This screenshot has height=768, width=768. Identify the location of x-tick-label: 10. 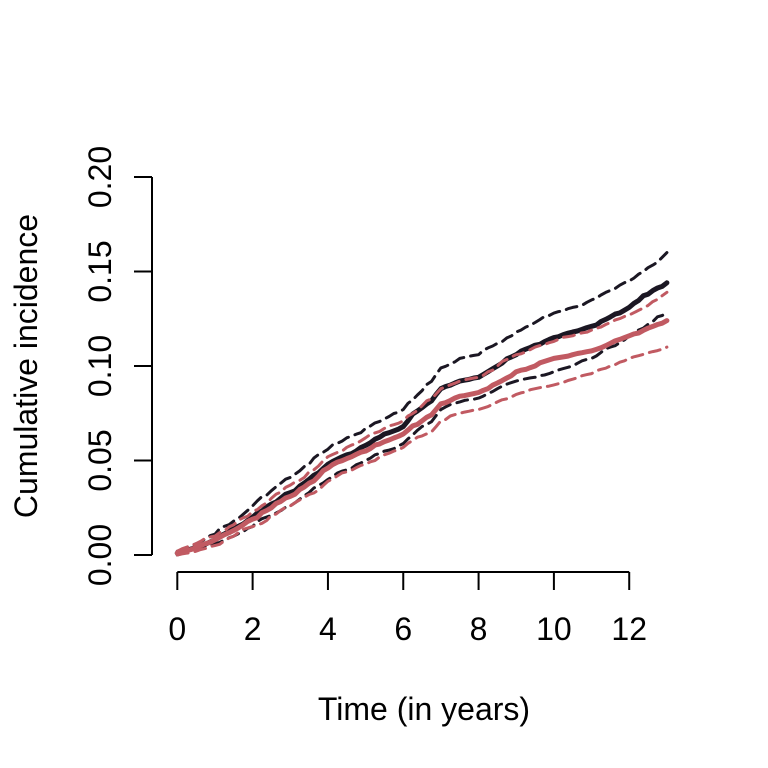
(554, 629).